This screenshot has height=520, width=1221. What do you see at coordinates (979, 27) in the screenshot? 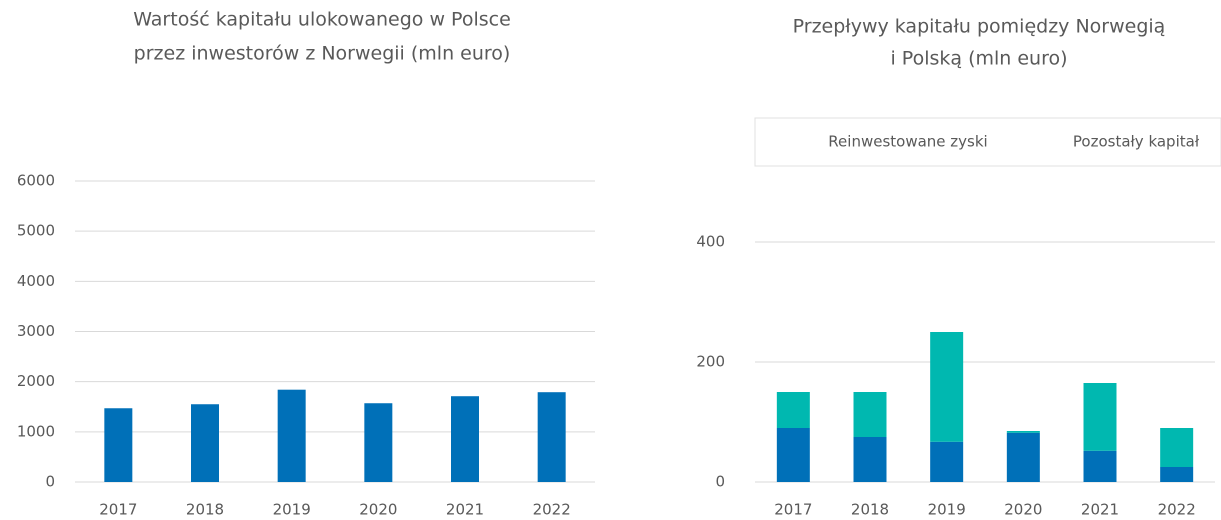
I see `chart-title: Przepływy kapitału pomiędzy Norwegią` at bounding box center [979, 27].